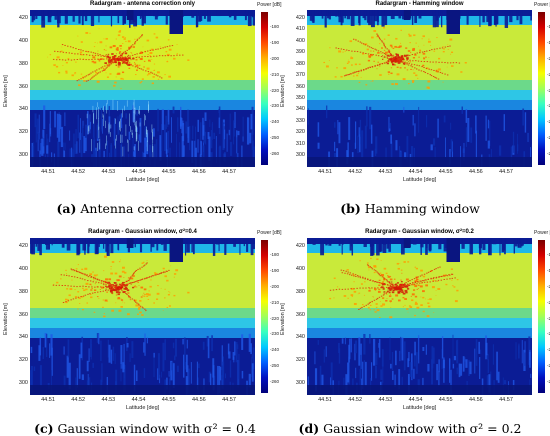 This screenshot has width=550, height=436. Describe the element at coordinates (296, 98) in the screenshot. I see `y-tick-label: 350` at that location.